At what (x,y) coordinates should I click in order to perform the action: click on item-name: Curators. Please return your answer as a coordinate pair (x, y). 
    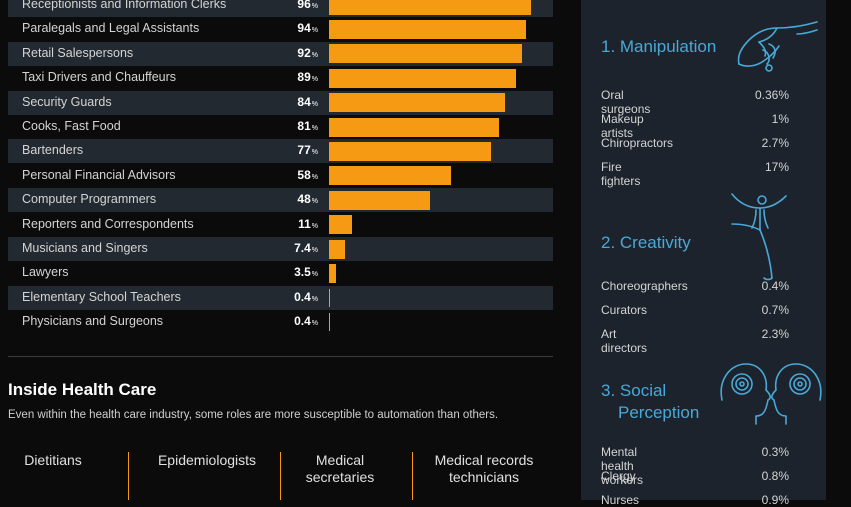
    Looking at the image, I should click on (624, 310).